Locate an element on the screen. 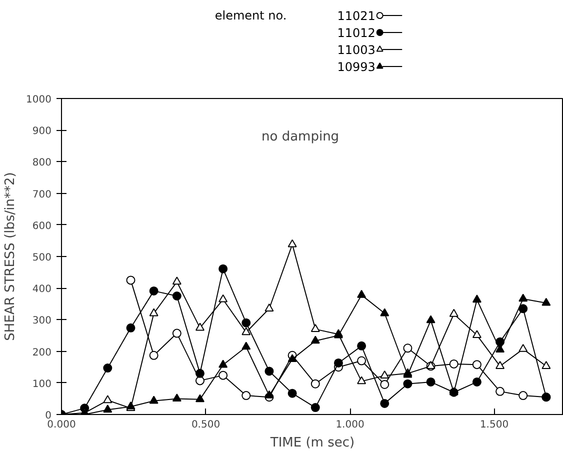  y-tick-label: 0 is located at coordinates (48, 416).